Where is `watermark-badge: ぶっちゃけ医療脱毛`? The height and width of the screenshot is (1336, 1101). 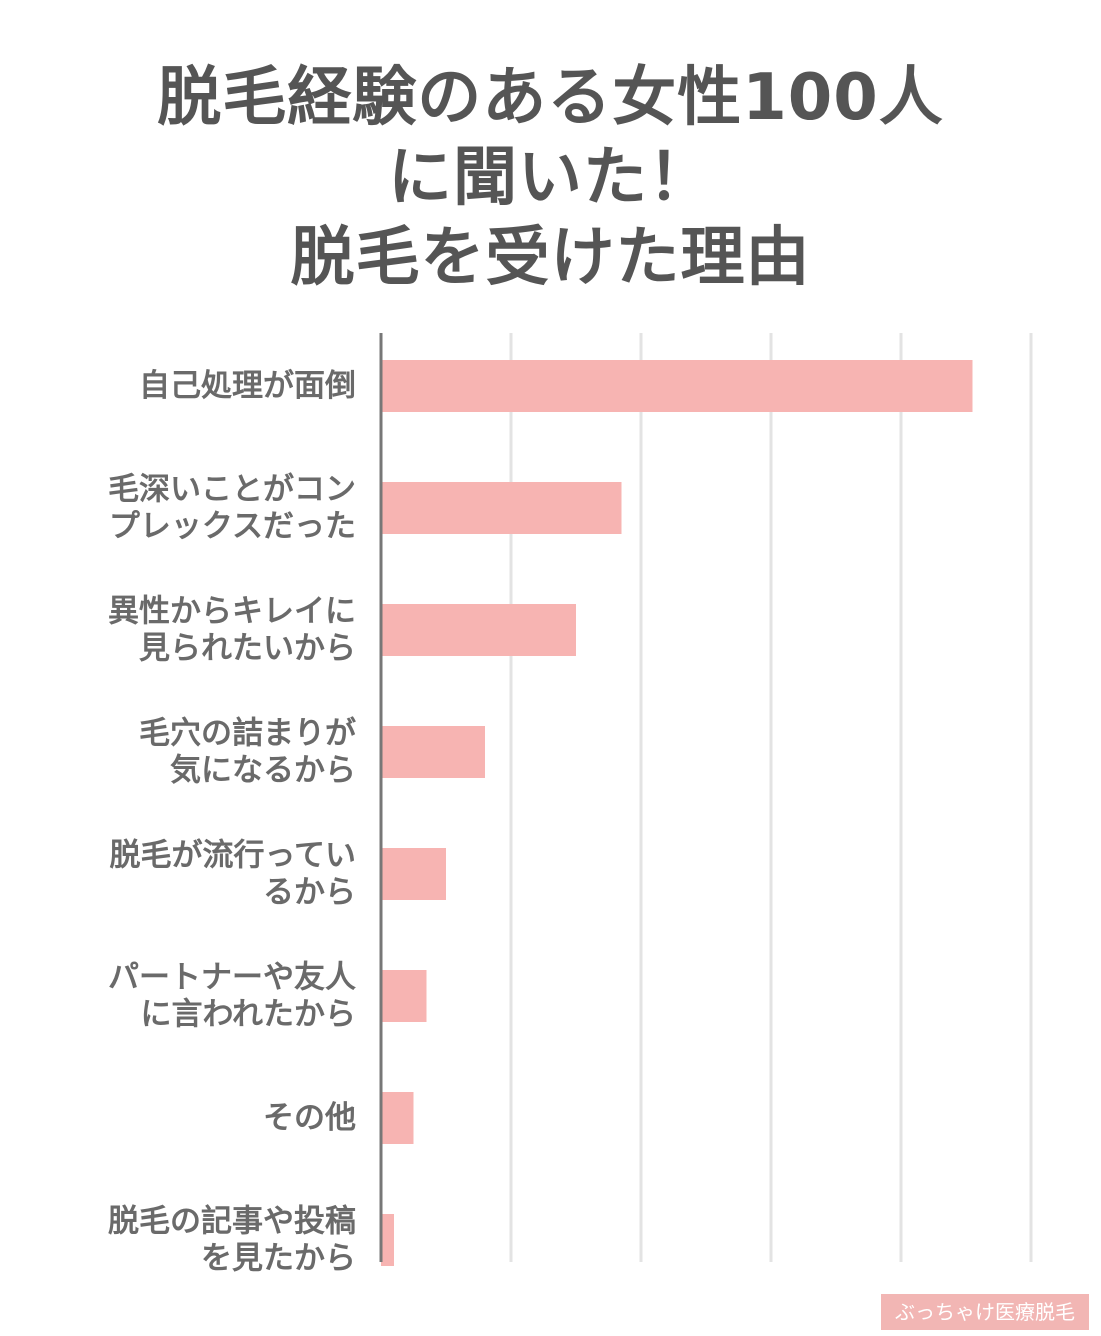 watermark-badge: ぶっちゃけ医療脱毛 is located at coordinates (985, 1312).